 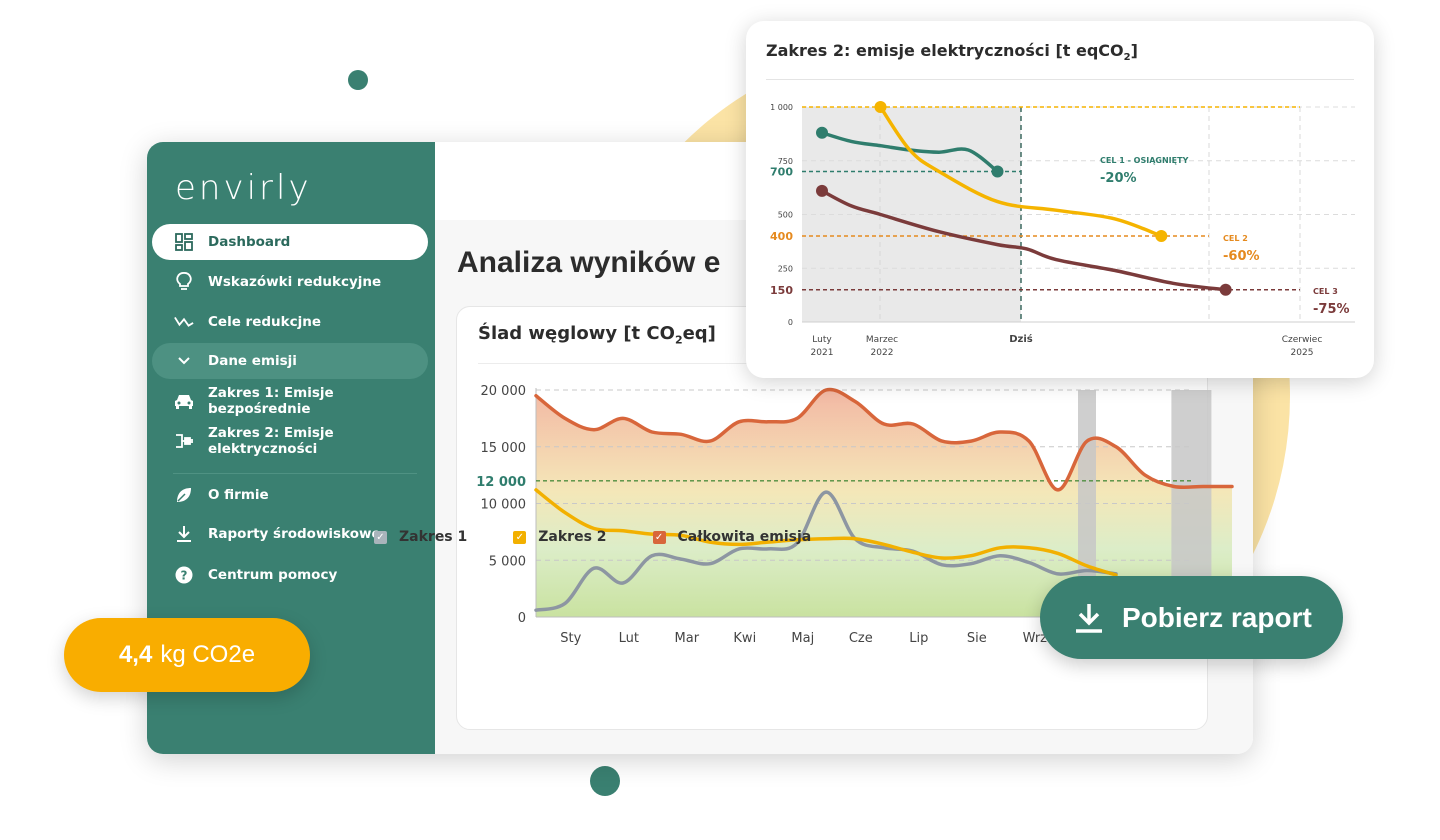 I want to click on nav-item-dashboard: Dashboard, so click(x=290, y=242).